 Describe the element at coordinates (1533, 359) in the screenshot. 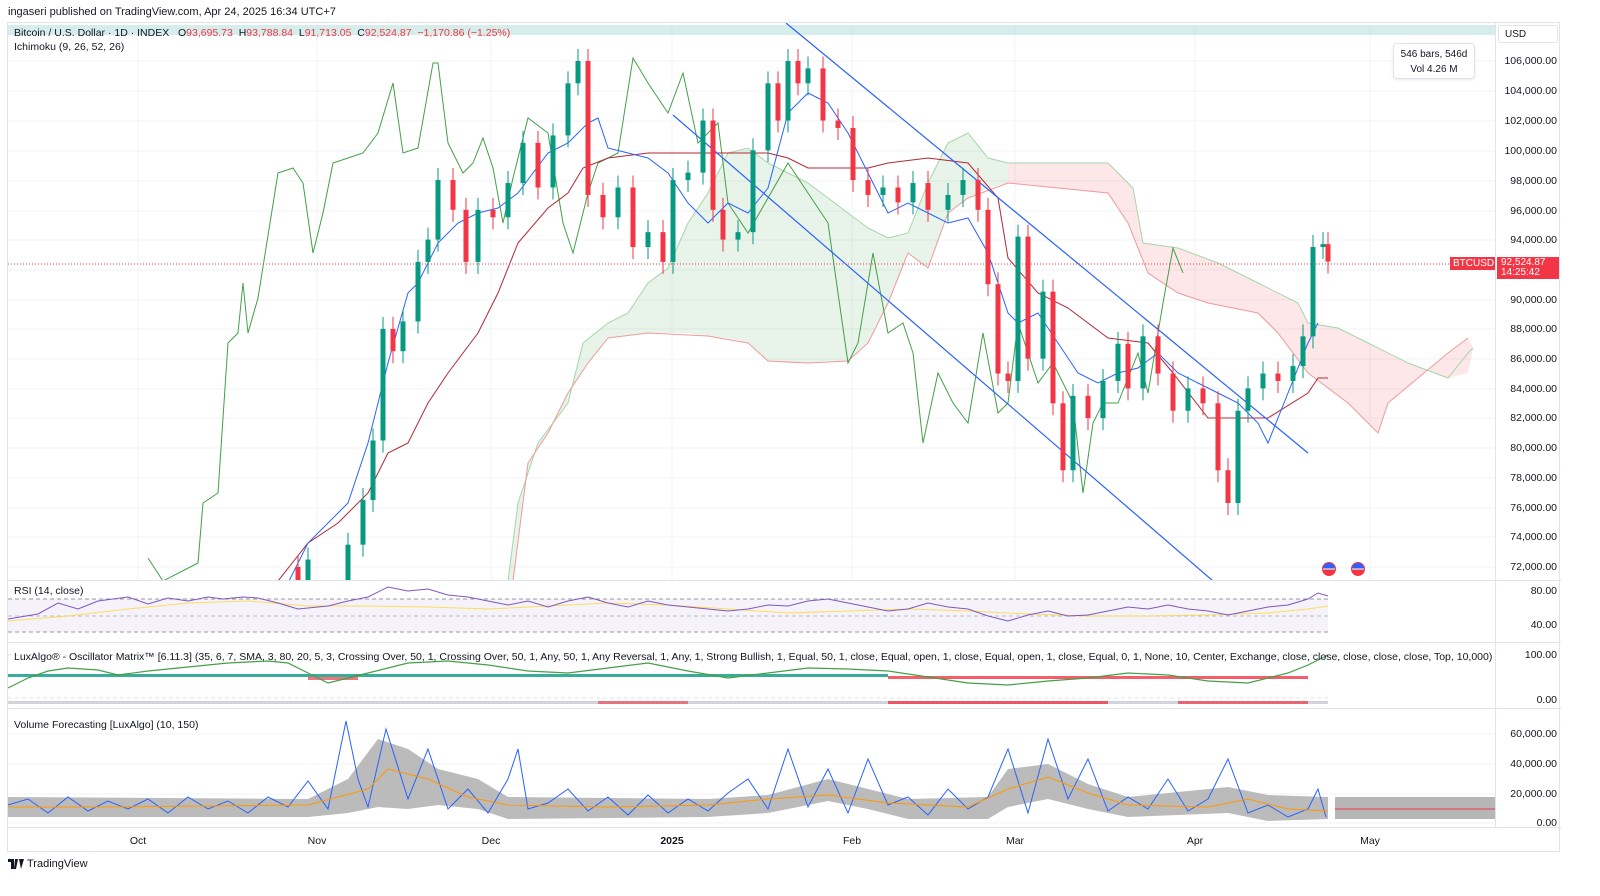

I see `price-axis-label: 86,000.00` at that location.